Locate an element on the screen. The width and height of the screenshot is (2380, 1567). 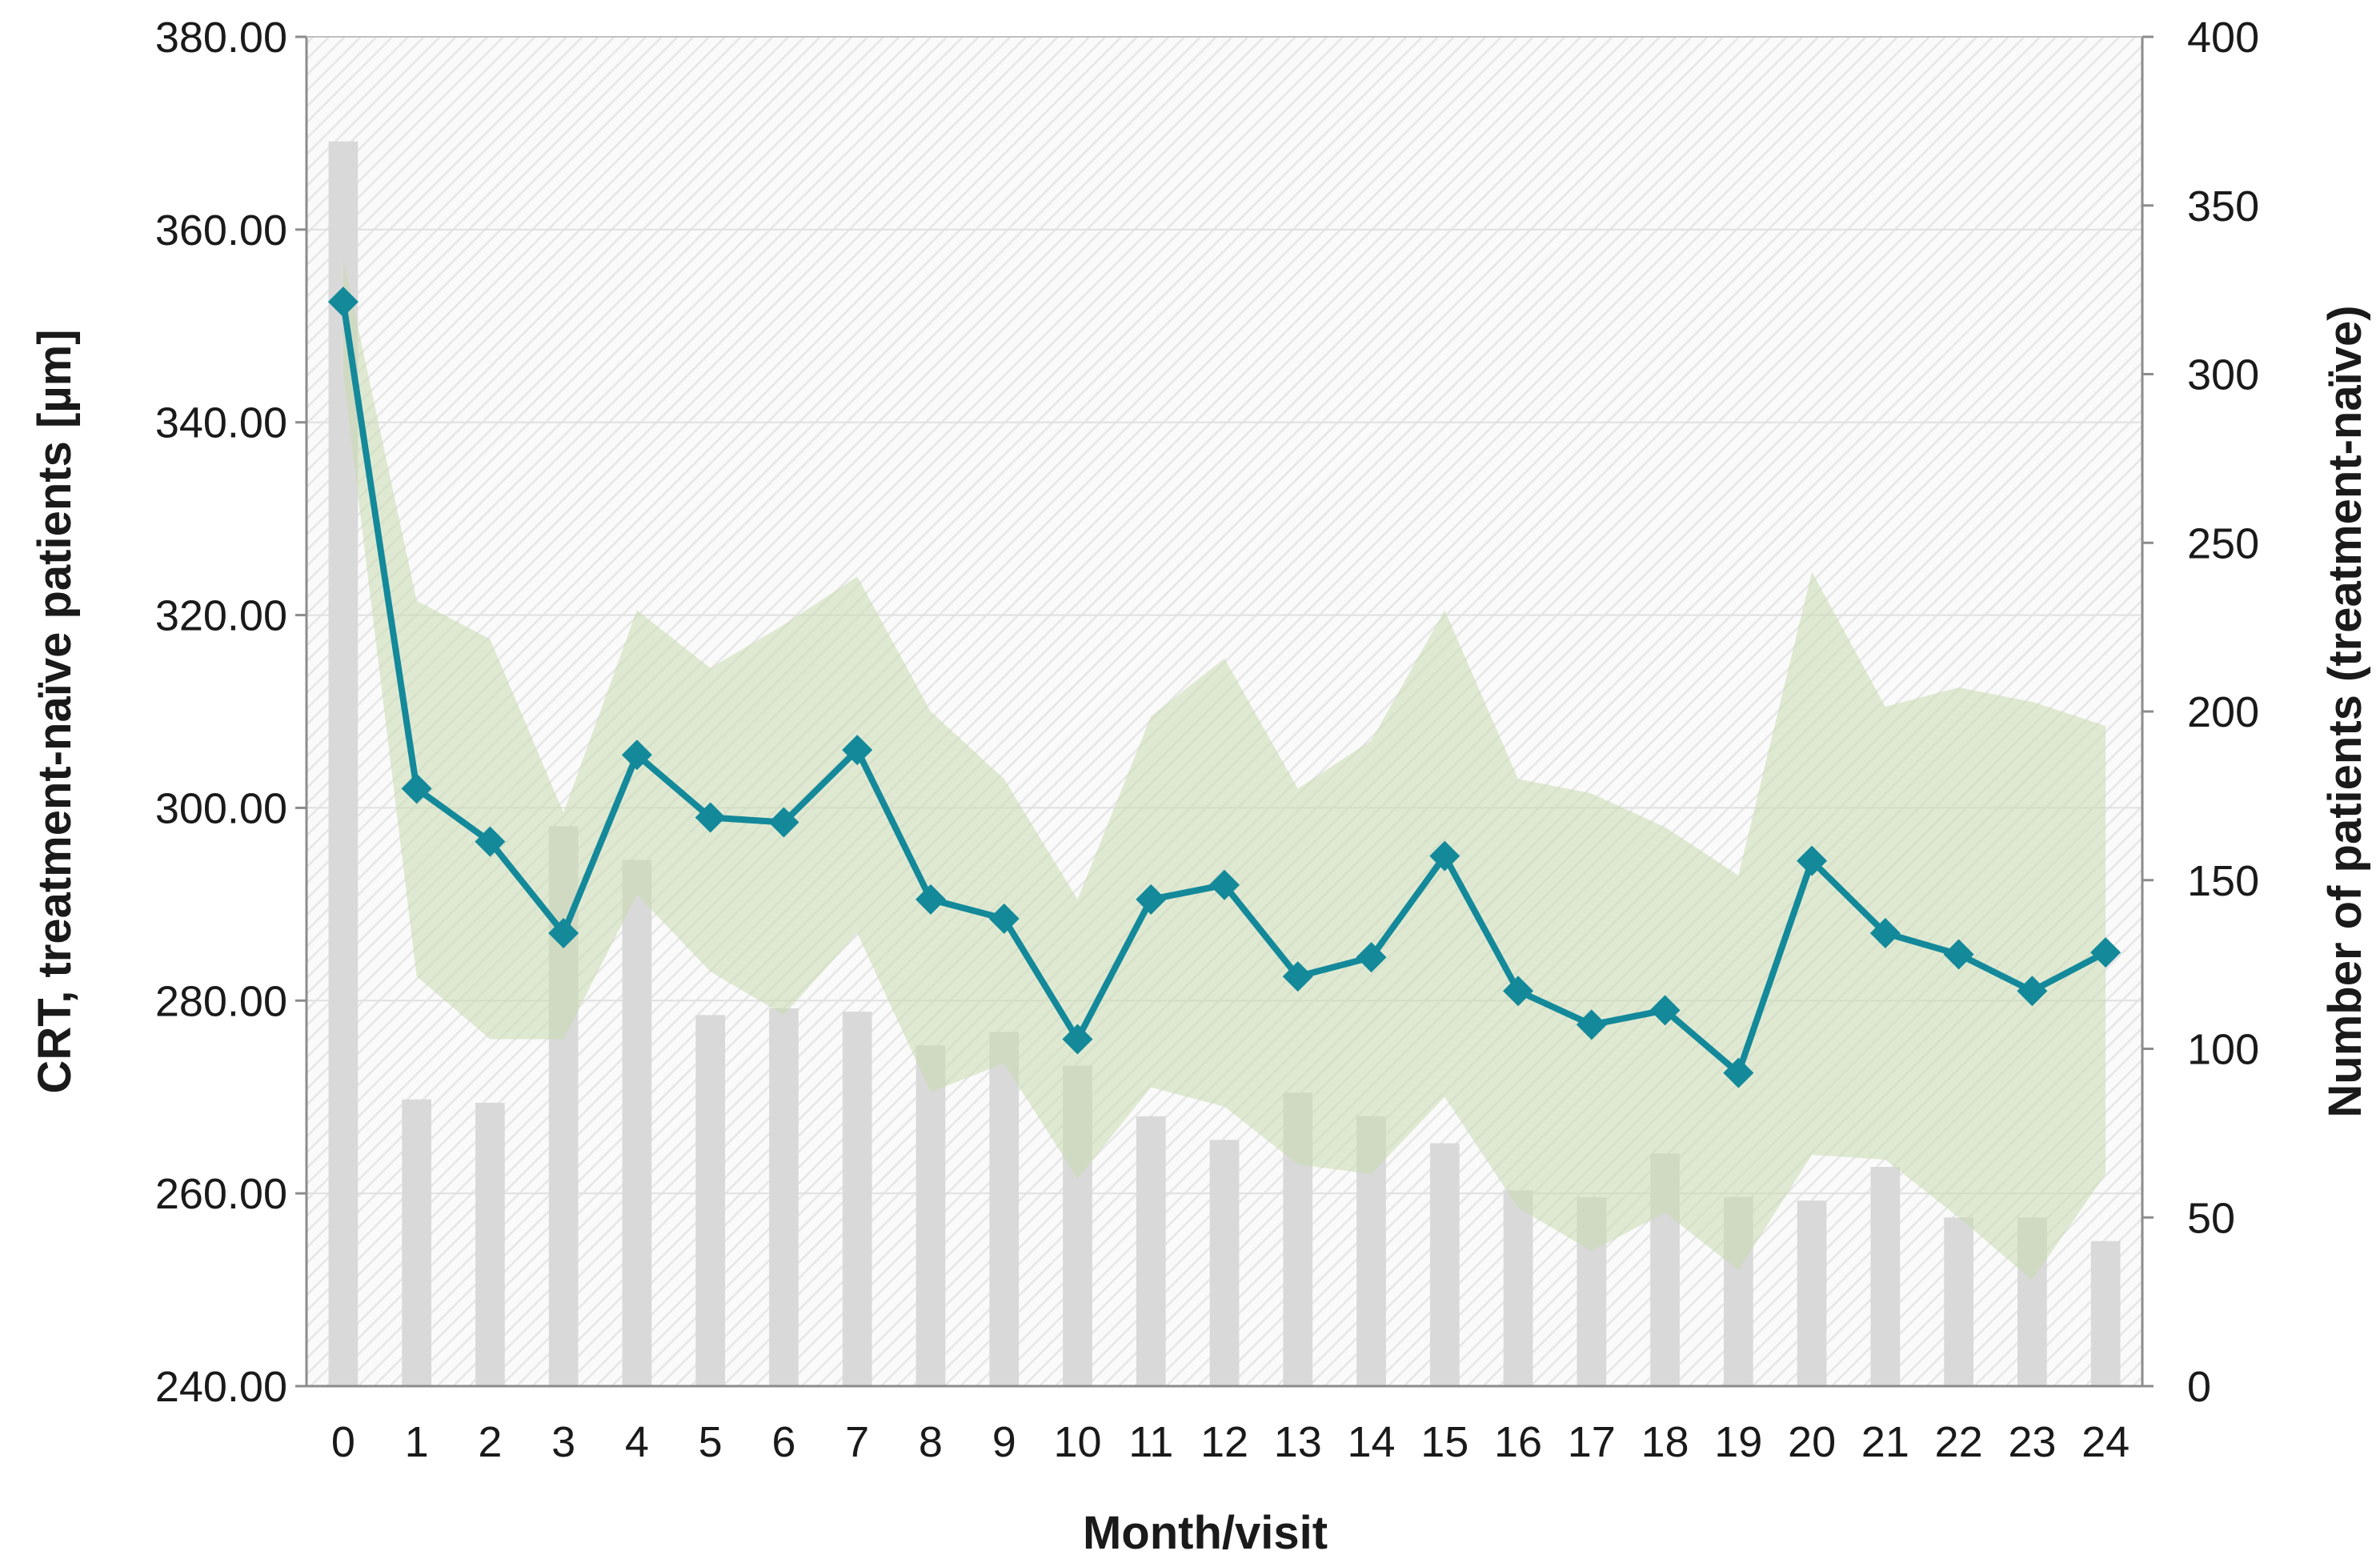
y2-tick-label-1: 50 is located at coordinates (2211, 1218).